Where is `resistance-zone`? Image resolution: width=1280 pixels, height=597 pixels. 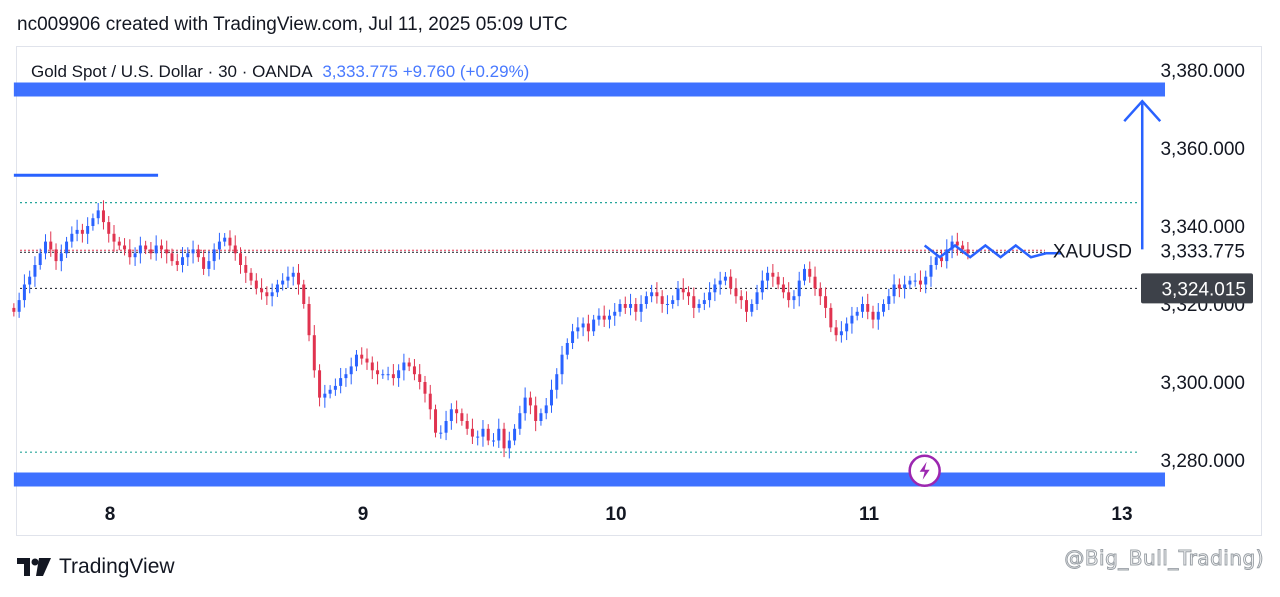
resistance-zone is located at coordinates (589, 89).